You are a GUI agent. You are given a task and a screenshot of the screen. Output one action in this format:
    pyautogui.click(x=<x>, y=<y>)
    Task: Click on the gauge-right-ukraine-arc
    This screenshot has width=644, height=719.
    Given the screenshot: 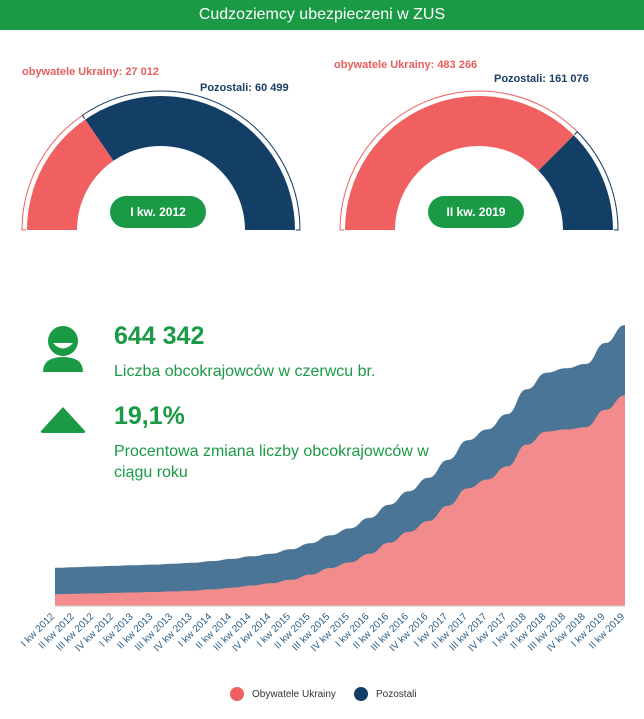 What is the action you would take?
    pyautogui.click(x=459, y=162)
    